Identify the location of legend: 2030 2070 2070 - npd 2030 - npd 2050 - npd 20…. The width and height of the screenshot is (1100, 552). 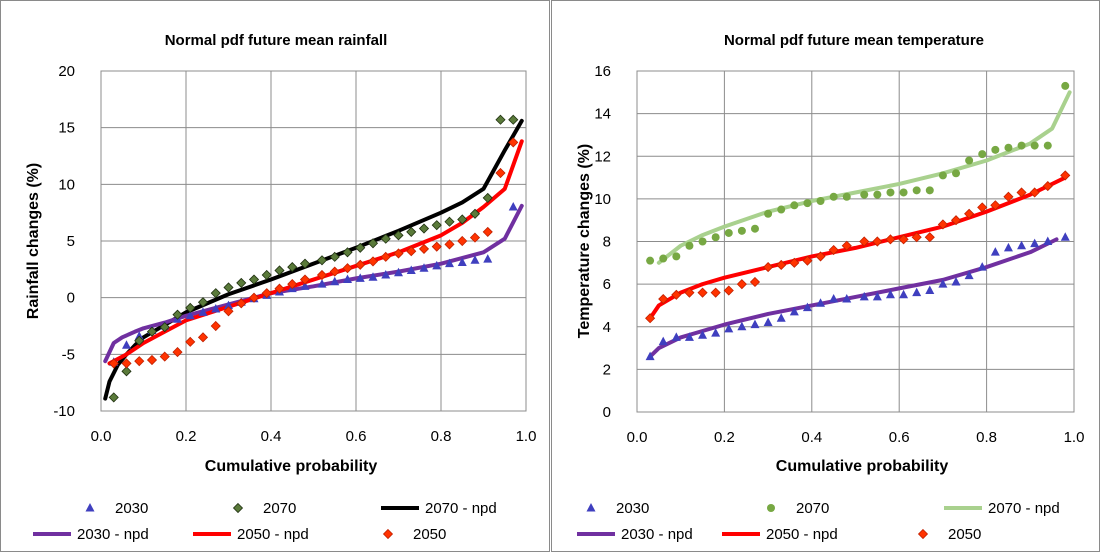
(265, 521).